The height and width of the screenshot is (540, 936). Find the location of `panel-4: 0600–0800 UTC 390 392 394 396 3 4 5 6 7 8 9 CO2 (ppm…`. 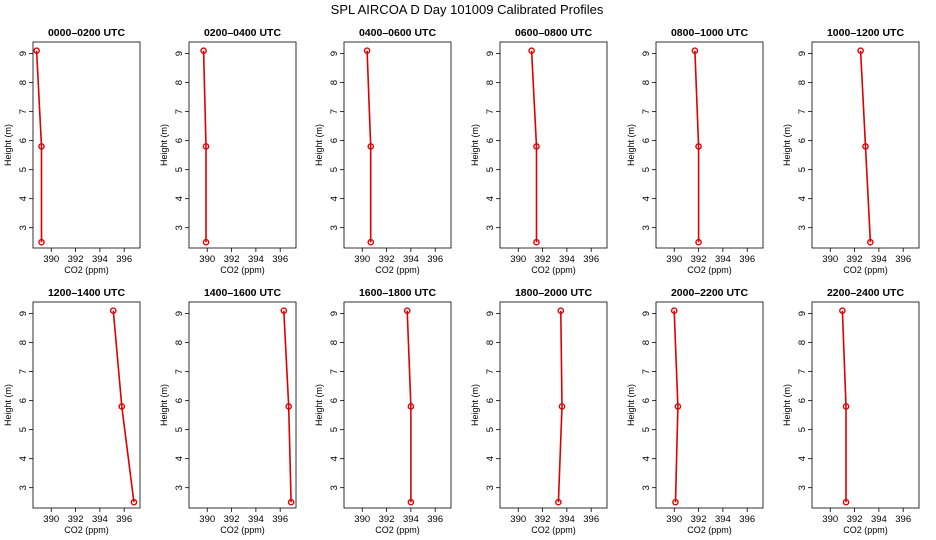

panel-4: 0600–0800 UTC 390 392 394 396 3 4 5 6 7 8 9 CO2 (ppm… is located at coordinates (539, 151).